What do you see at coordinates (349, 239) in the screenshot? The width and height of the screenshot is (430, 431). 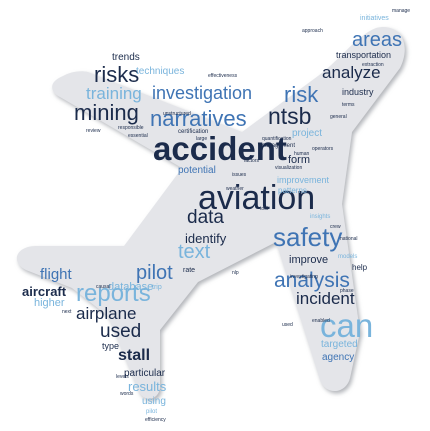 I see `word: national` at bounding box center [349, 239].